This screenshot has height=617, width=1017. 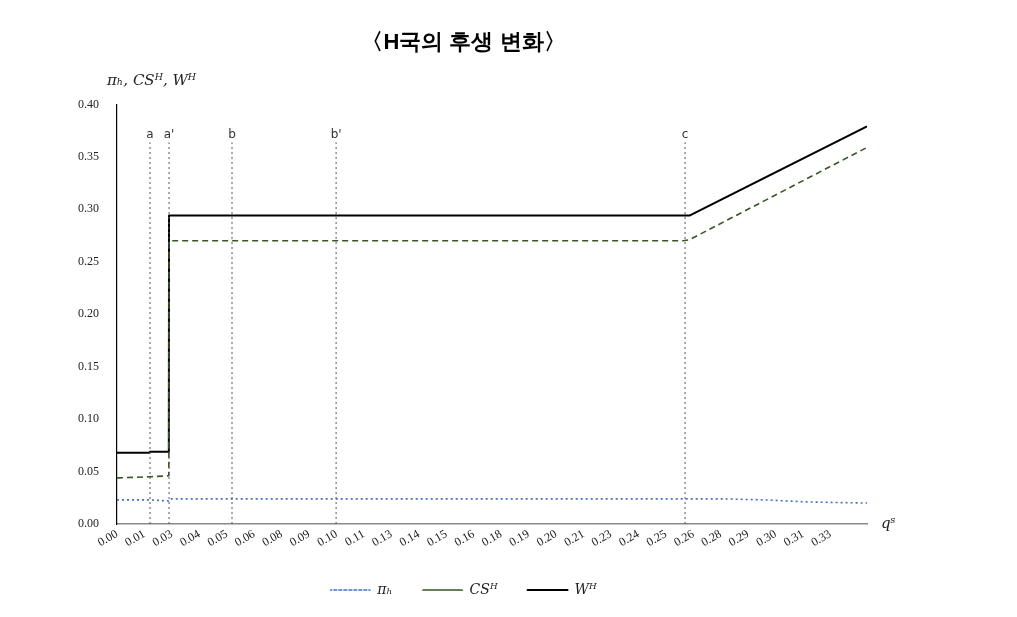 What do you see at coordinates (382, 538) in the screenshot?
I see `x-tick-label: 0.13` at bounding box center [382, 538].